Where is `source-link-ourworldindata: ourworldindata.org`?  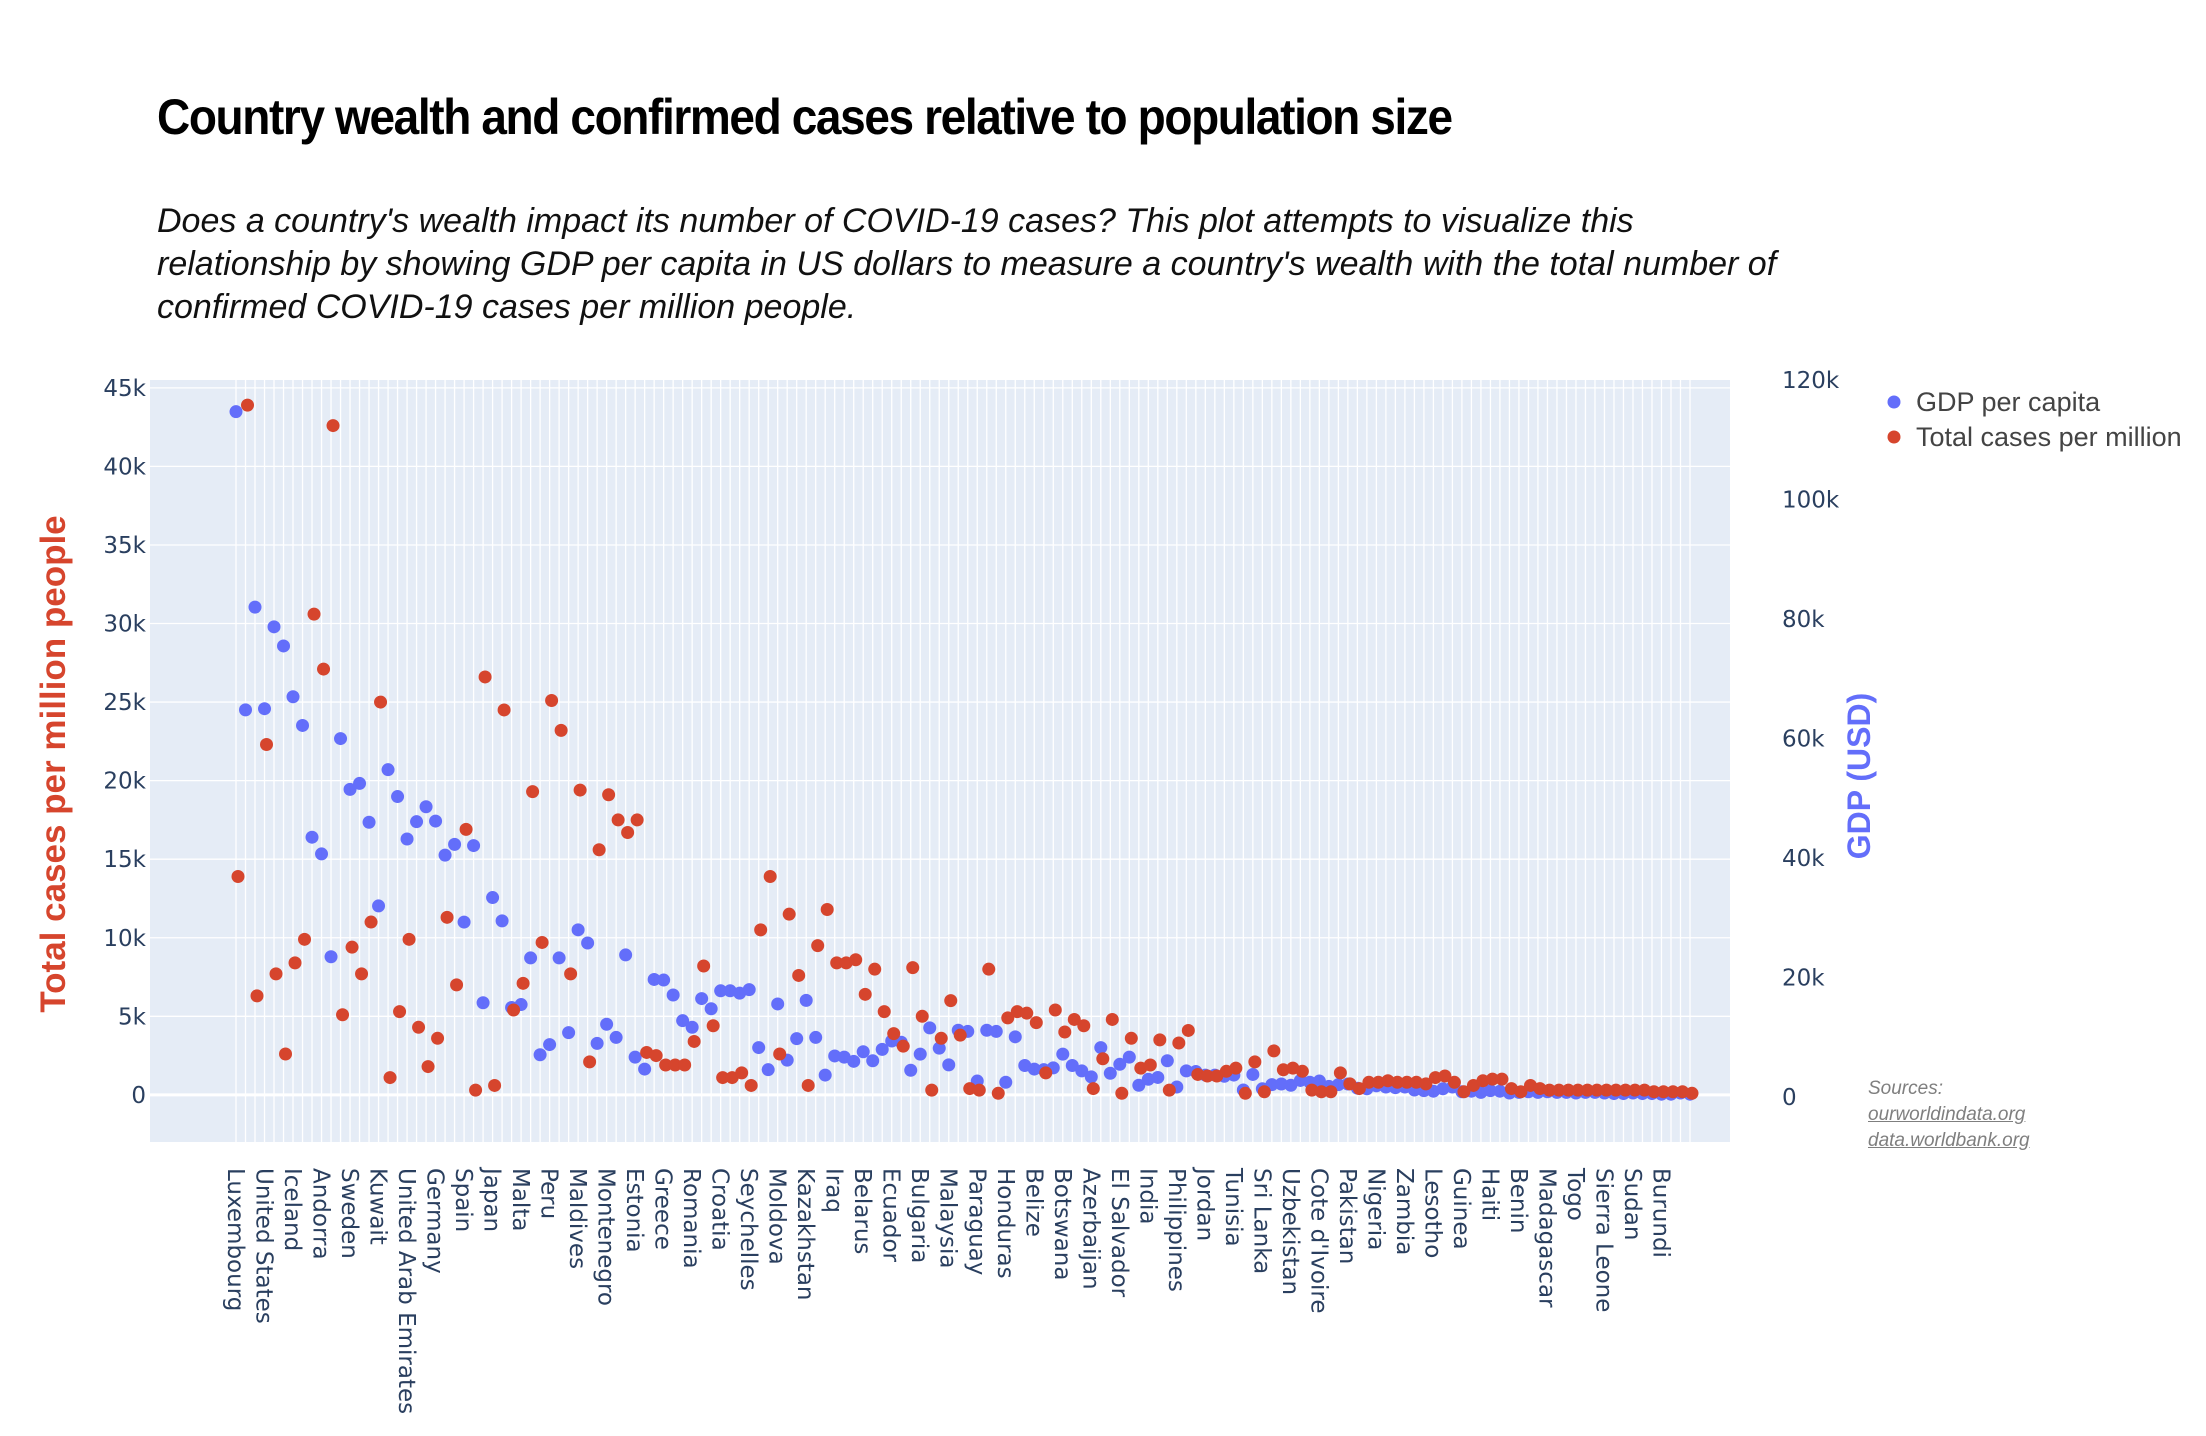 source-link-ourworldindata: ourworldindata.org is located at coordinates (1947, 1114).